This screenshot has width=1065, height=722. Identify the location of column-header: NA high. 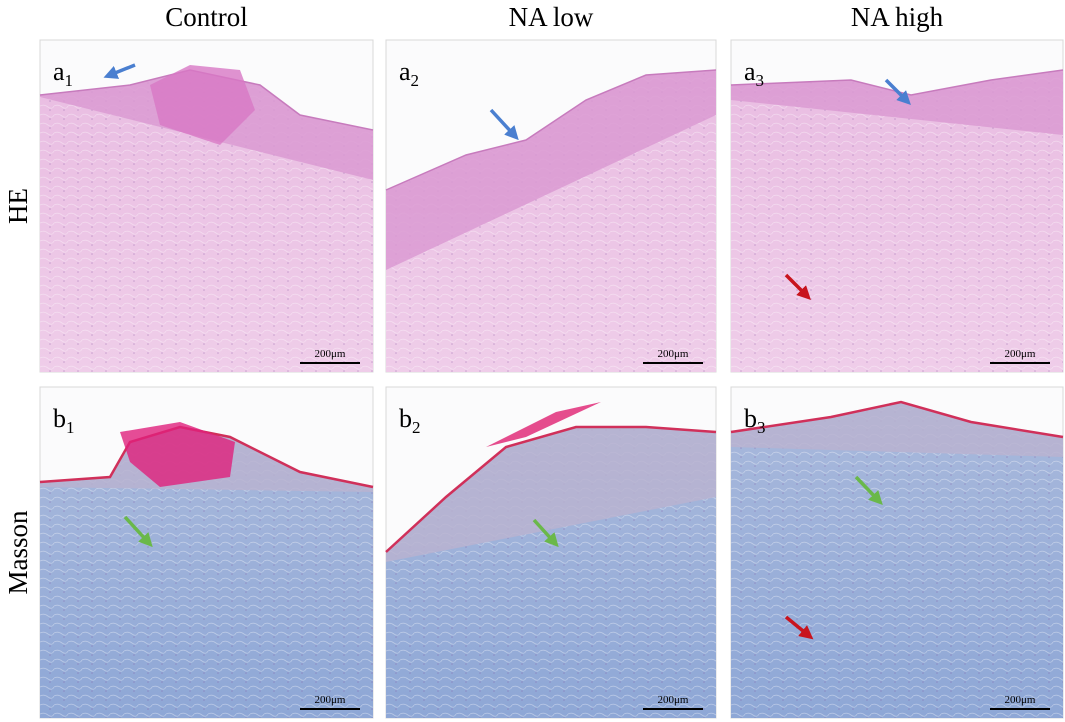
(897, 17).